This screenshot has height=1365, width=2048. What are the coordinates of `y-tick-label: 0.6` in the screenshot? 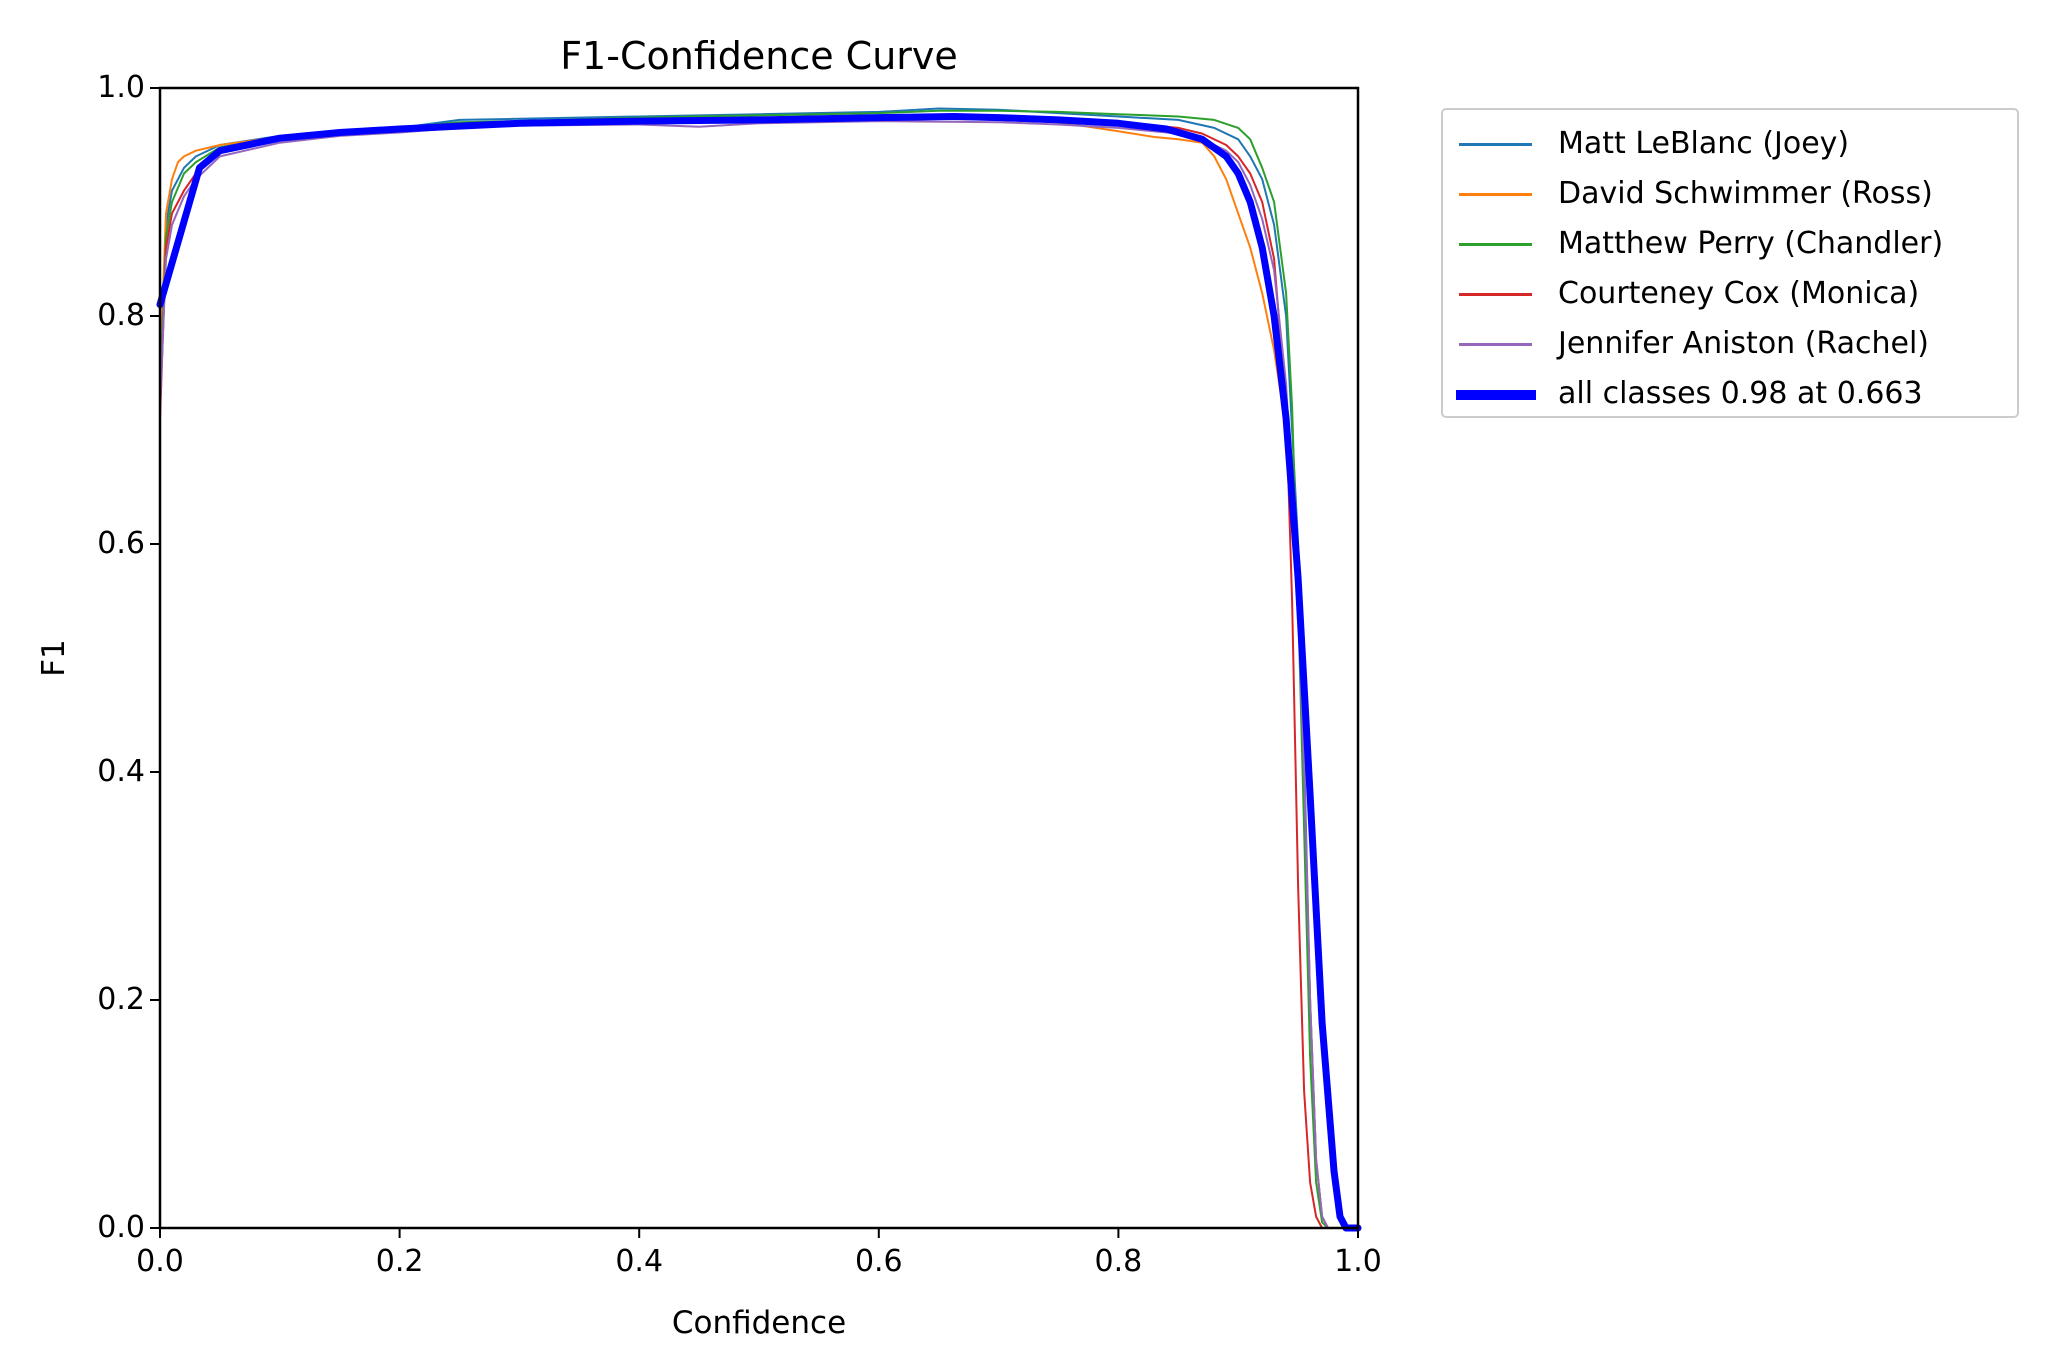 It's located at (121, 543).